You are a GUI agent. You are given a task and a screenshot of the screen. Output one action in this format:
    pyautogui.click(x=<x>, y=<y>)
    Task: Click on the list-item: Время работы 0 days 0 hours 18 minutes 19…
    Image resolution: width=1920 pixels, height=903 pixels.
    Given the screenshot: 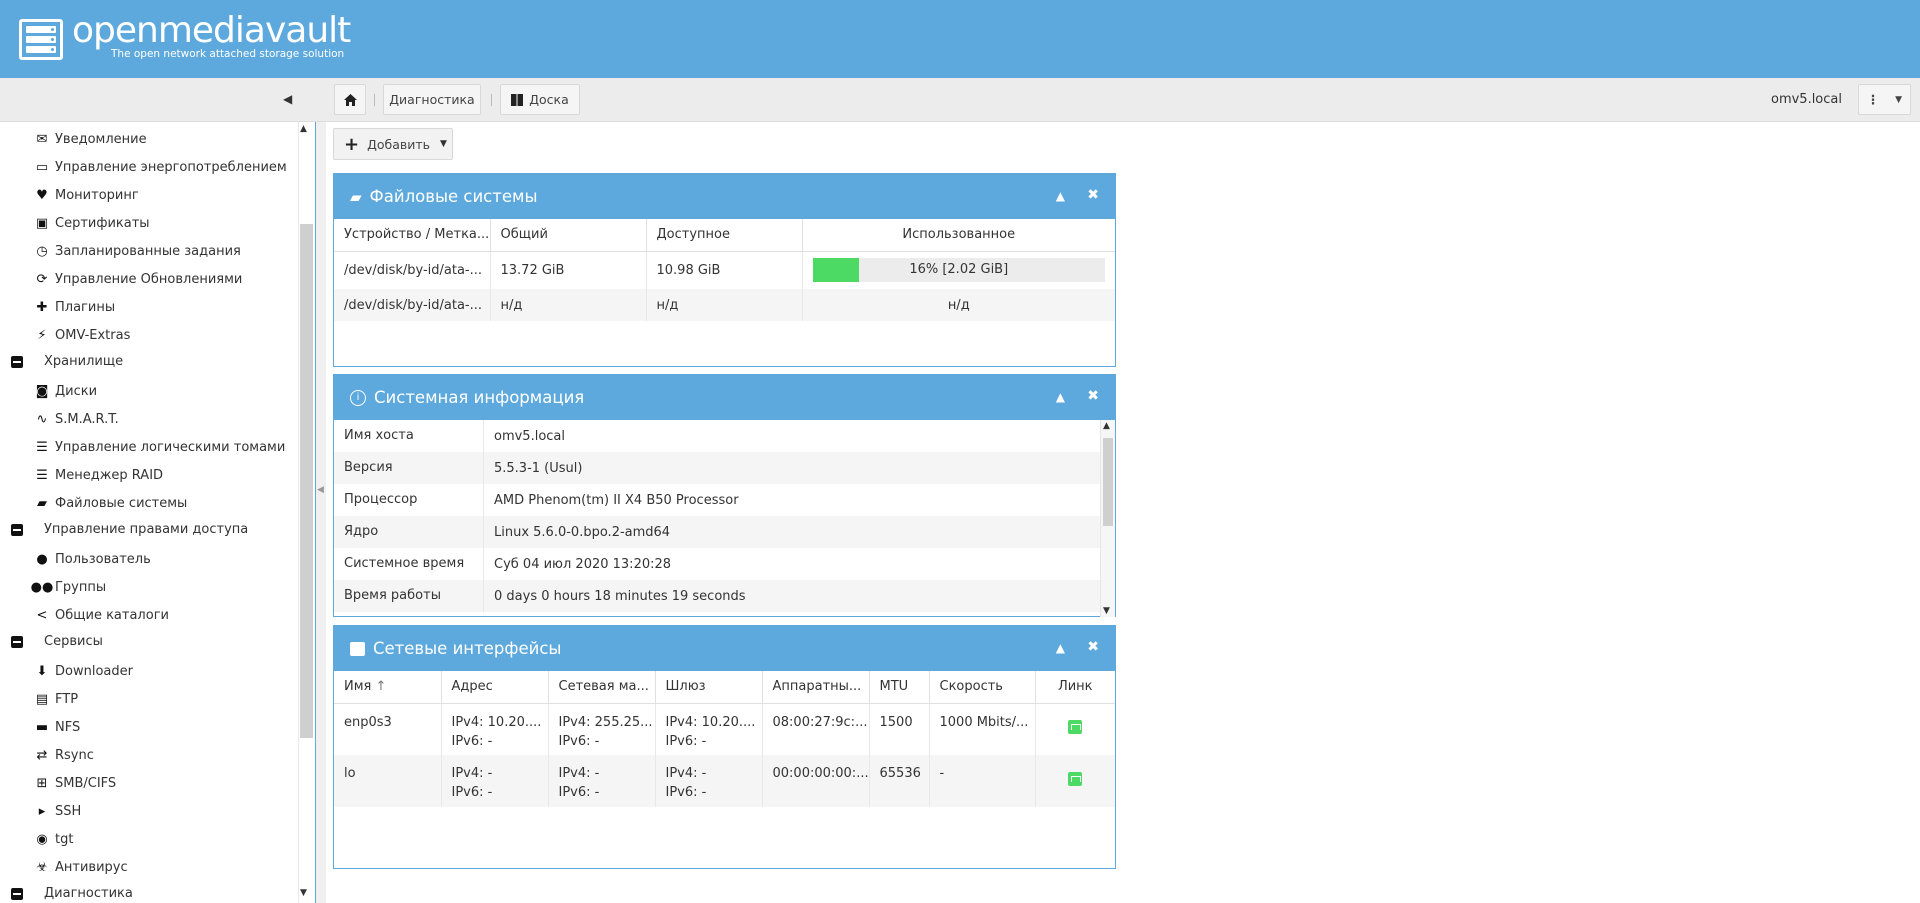 What is the action you would take?
    pyautogui.click(x=717, y=596)
    